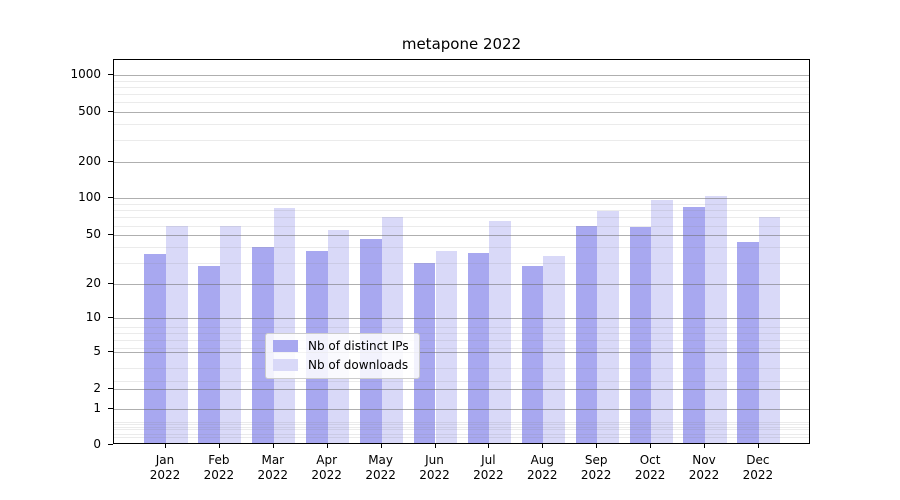  What do you see at coordinates (704, 460) in the screenshot?
I see `x-tick-month: Nov` at bounding box center [704, 460].